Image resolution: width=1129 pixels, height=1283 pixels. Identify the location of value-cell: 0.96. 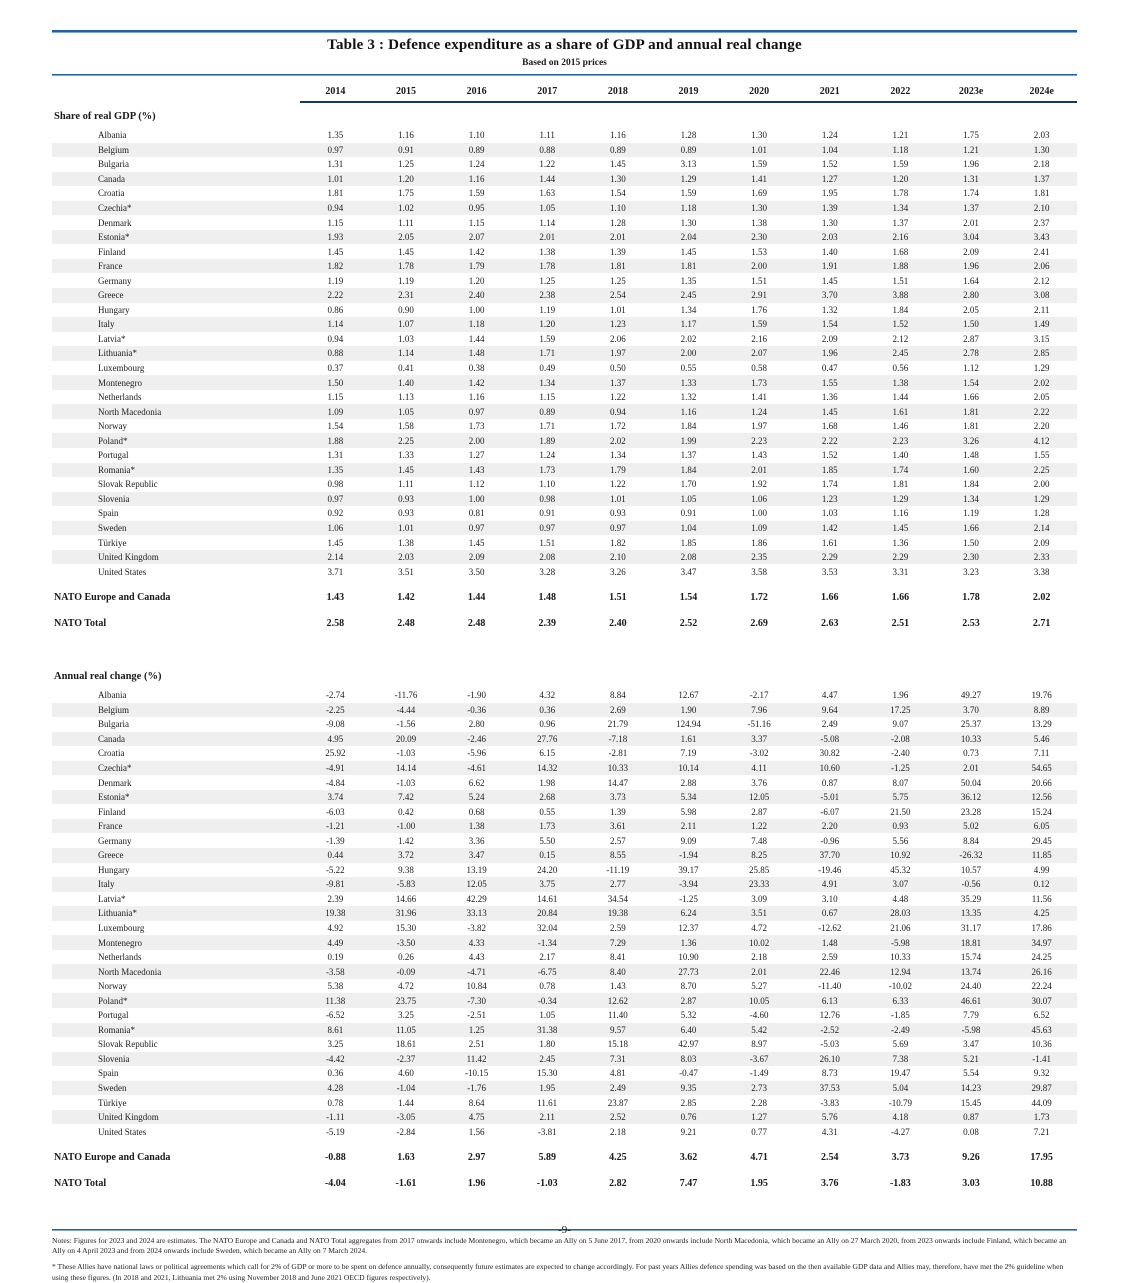
(547, 724).